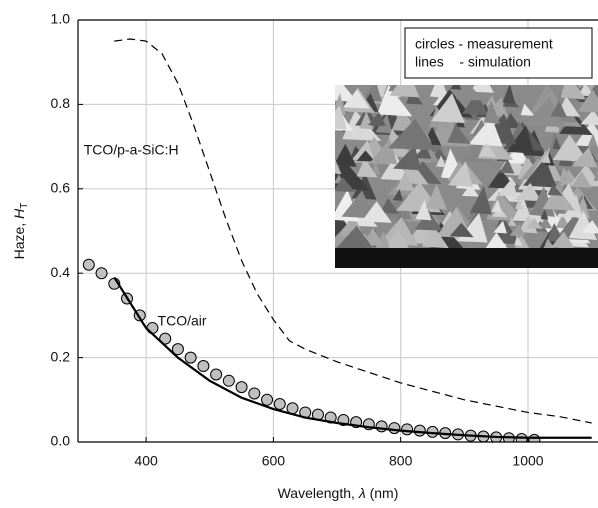  I want to click on legend-box, so click(498, 53).